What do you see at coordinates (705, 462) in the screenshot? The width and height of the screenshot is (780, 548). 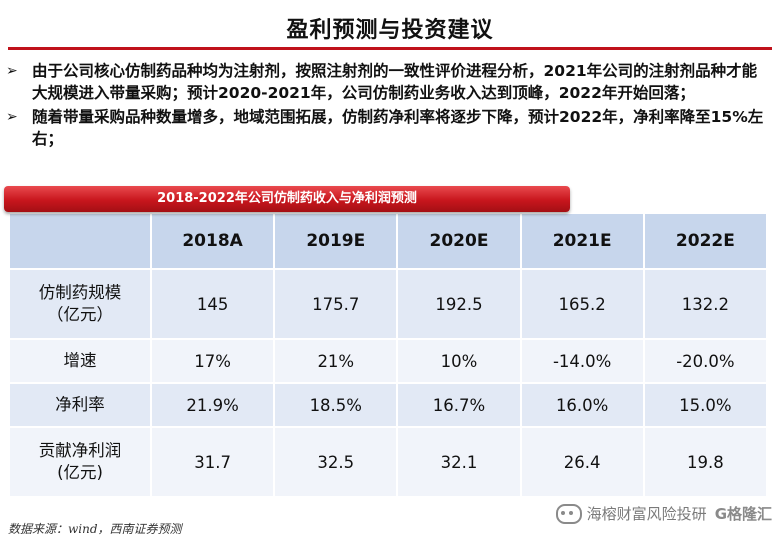 I see `table-cell: 19.8` at bounding box center [705, 462].